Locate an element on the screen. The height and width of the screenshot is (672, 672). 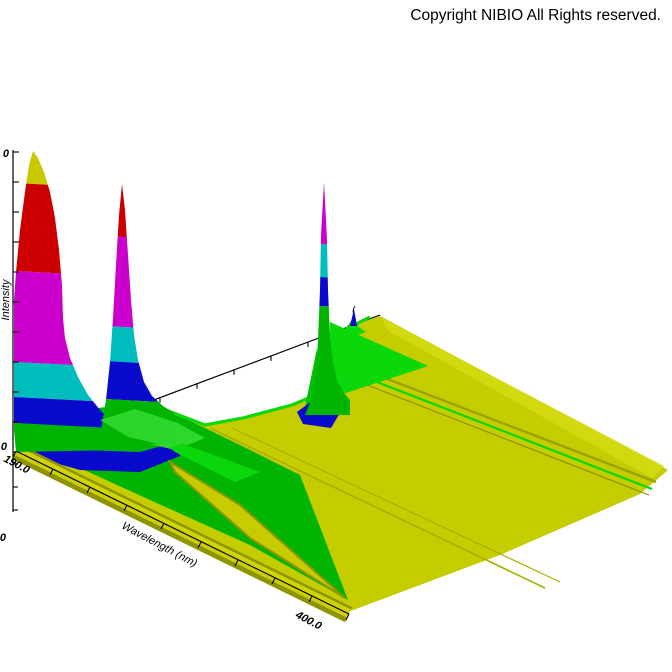
peak1-band-green is located at coordinates (68, 437).